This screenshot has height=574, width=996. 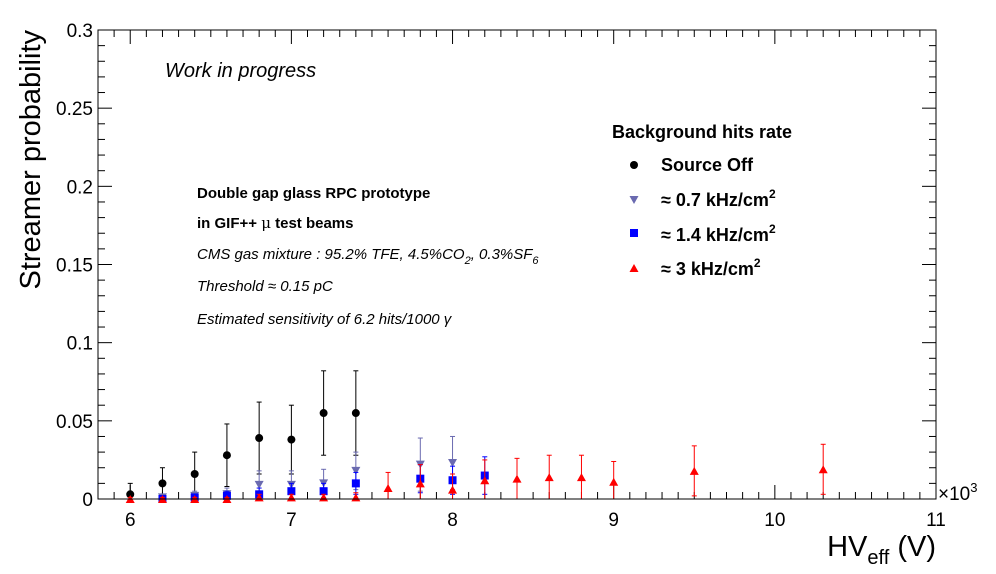 I want to click on x-tick-label: 9, so click(x=613, y=520).